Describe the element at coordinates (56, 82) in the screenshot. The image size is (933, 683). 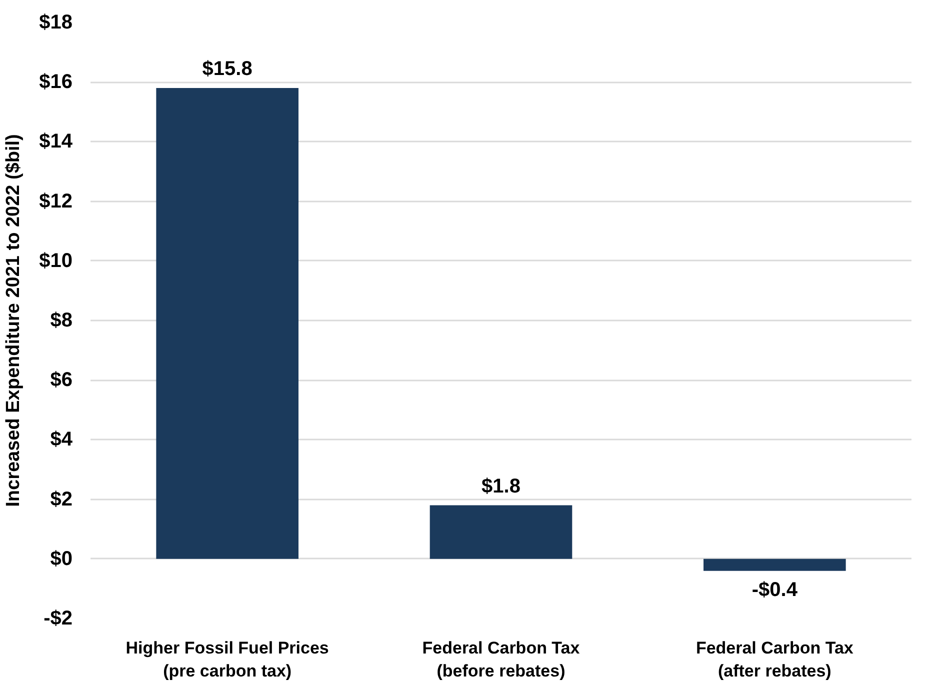
I see `y-tick-label: $16` at that location.